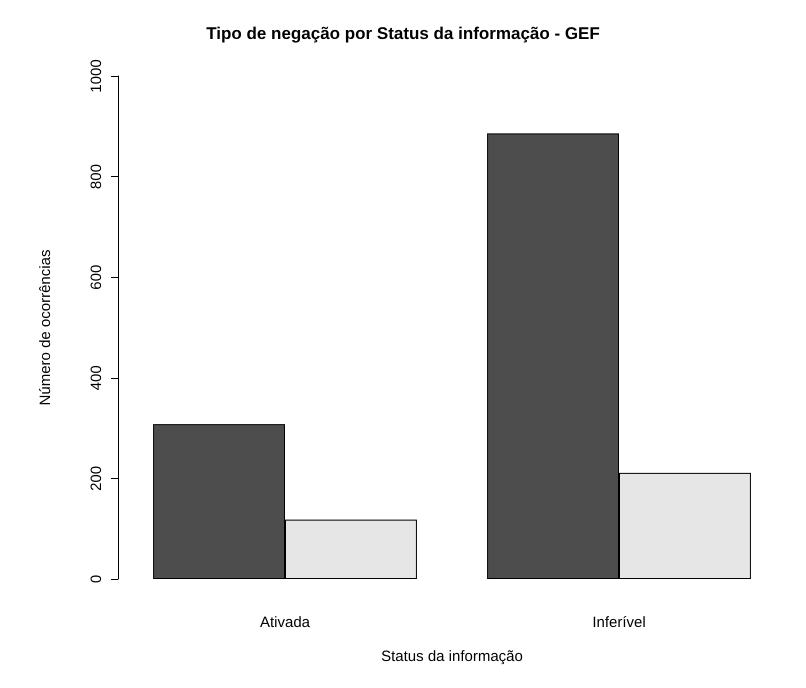 The image size is (806, 688). I want to click on y-tick-label: 400, so click(96, 377).